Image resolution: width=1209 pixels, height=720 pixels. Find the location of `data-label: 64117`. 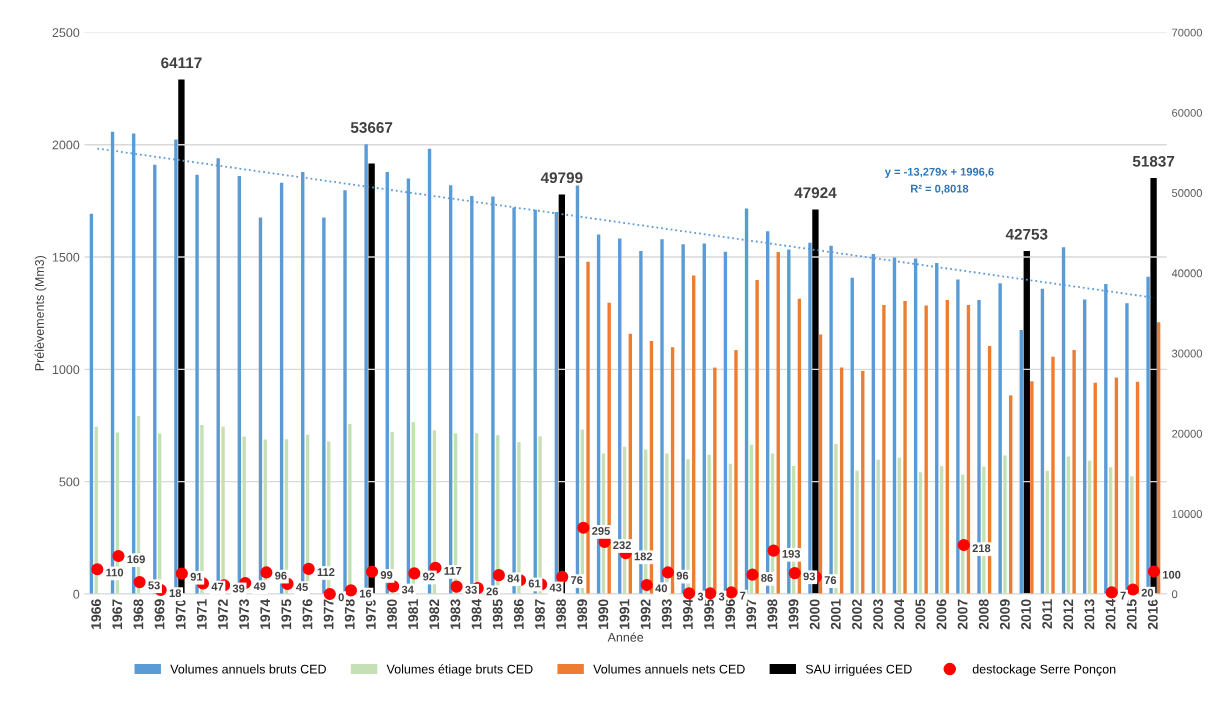

data-label: 64117 is located at coordinates (181, 63).